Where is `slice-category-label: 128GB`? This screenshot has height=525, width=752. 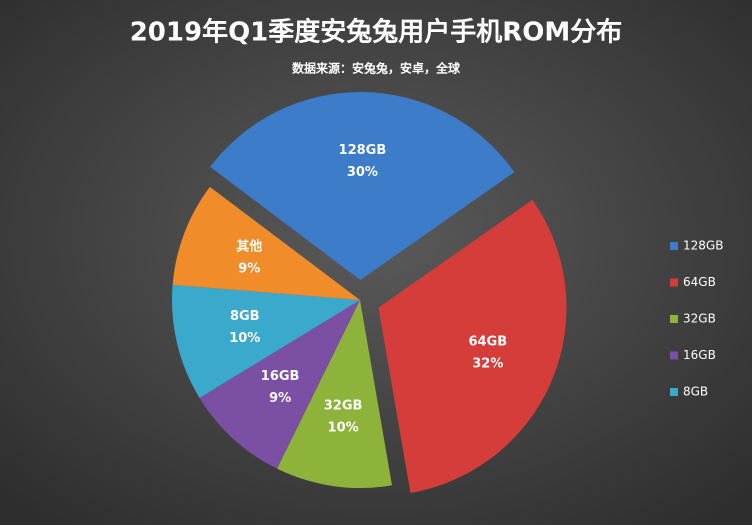 slice-category-label: 128GB is located at coordinates (363, 150).